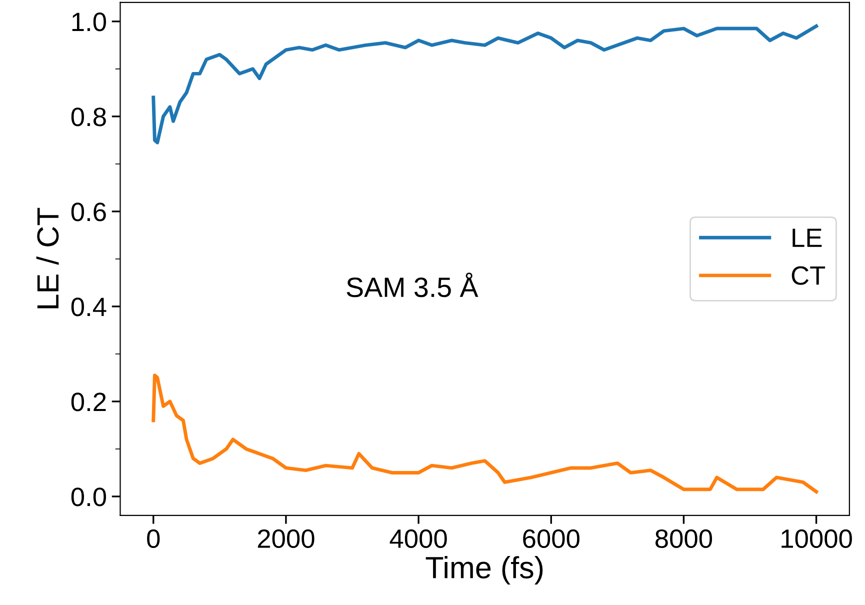 This screenshot has height=605, width=865. Describe the element at coordinates (551, 538) in the screenshot. I see `x-tick-label: 6000` at that location.